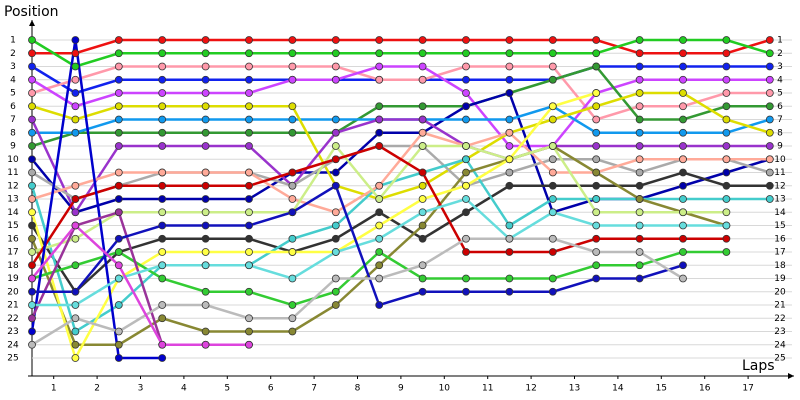 This screenshot has width=800, height=400. What do you see at coordinates (705, 389) in the screenshot?
I see `x-tick-label: 16` at bounding box center [705, 389].